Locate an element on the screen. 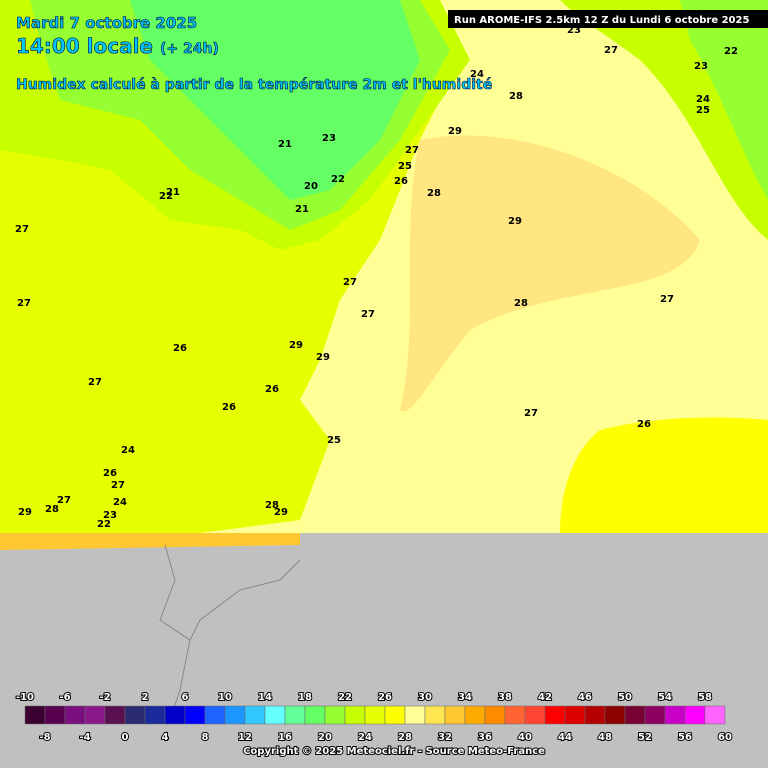  contour-label: 24 is located at coordinates (703, 99).